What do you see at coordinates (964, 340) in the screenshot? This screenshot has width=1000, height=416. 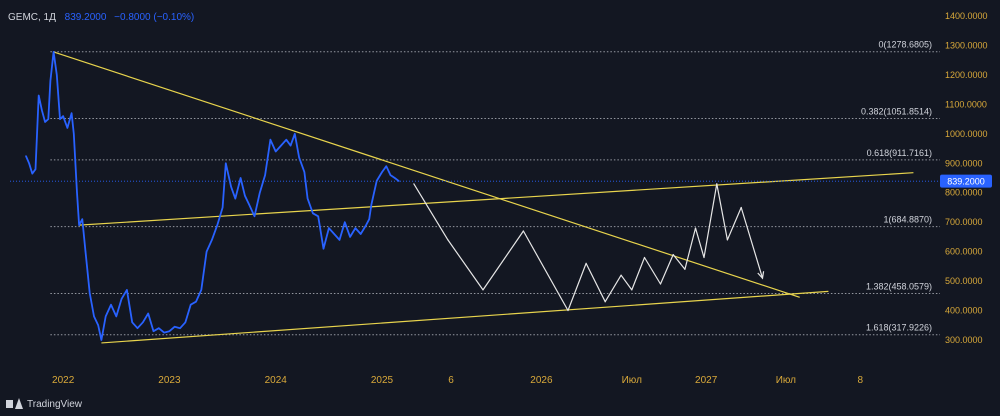 I see `y-tick-label: 300.0000` at bounding box center [964, 340].